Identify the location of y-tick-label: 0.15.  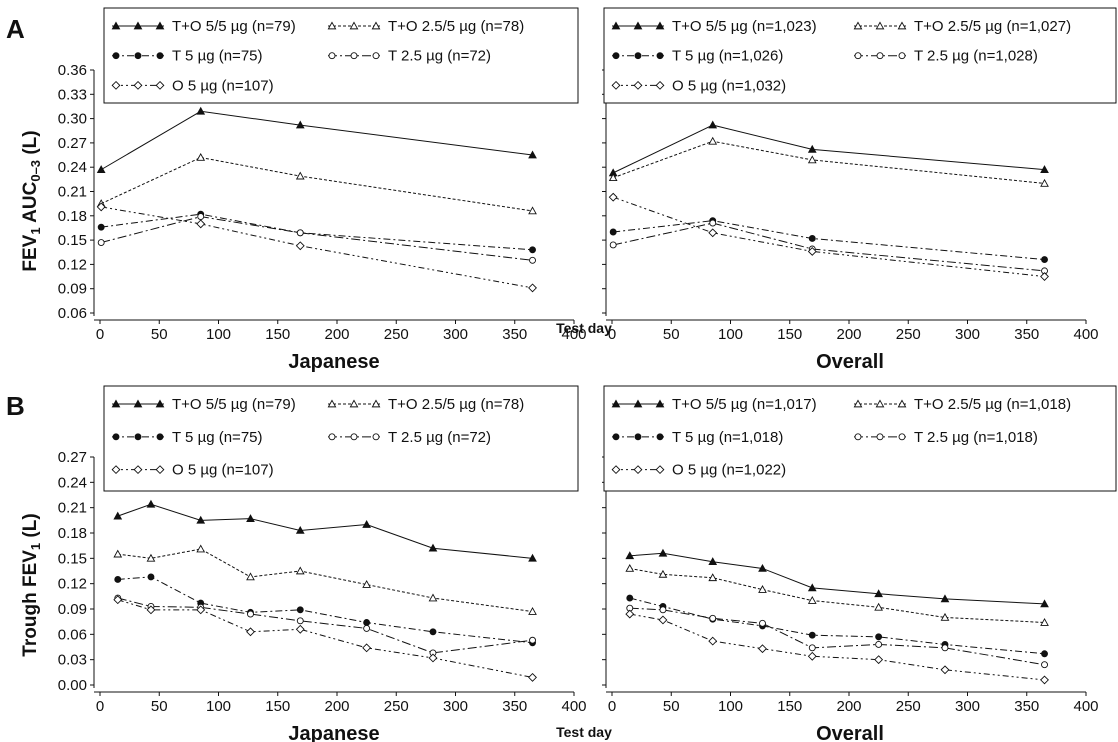
(72, 558).